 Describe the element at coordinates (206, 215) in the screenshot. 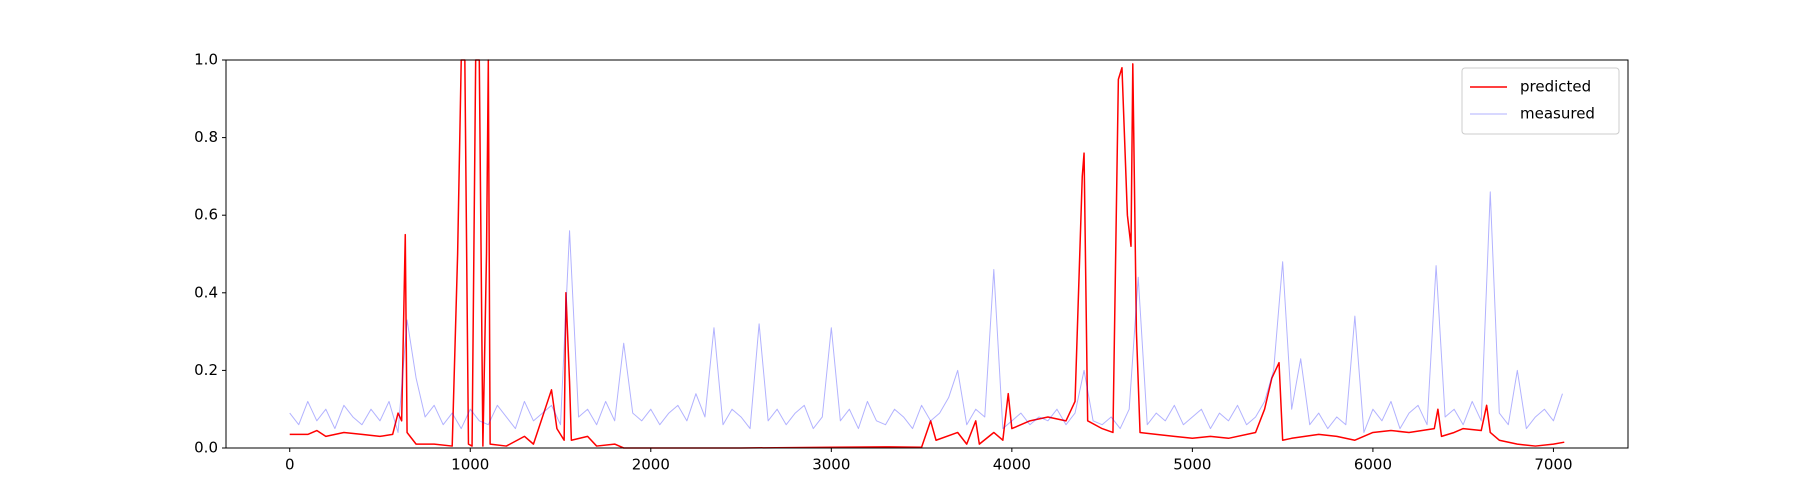

I see `y-tick-label: 0.6` at that location.